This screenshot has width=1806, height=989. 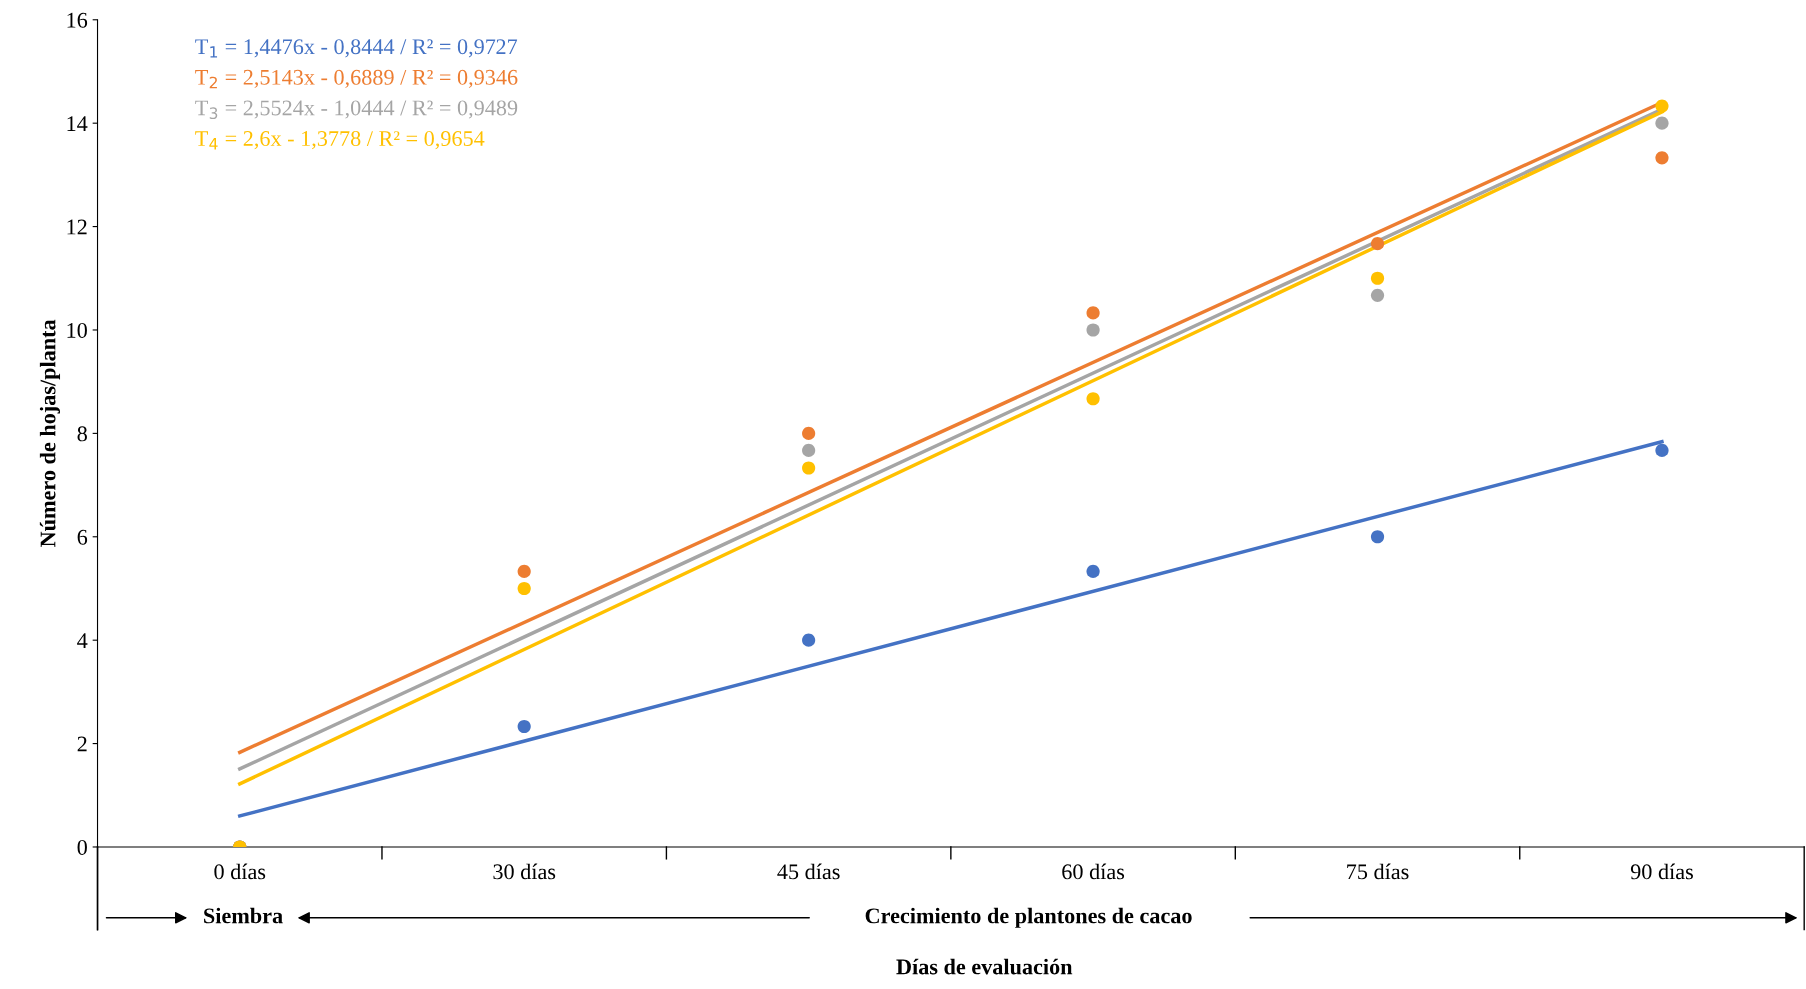 I want to click on y-tick-label: 10, so click(x=77, y=330).